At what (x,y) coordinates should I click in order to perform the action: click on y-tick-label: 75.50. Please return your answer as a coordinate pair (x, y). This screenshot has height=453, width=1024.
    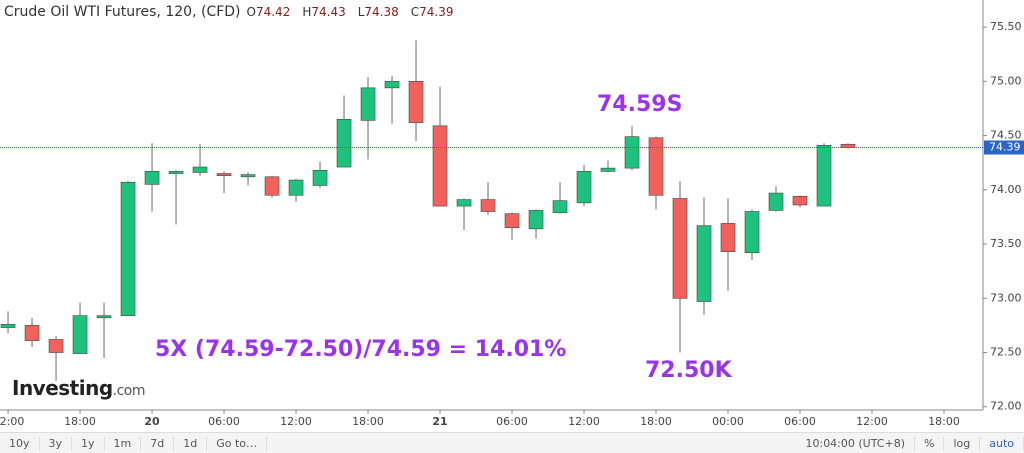
    Looking at the image, I should click on (1006, 26).